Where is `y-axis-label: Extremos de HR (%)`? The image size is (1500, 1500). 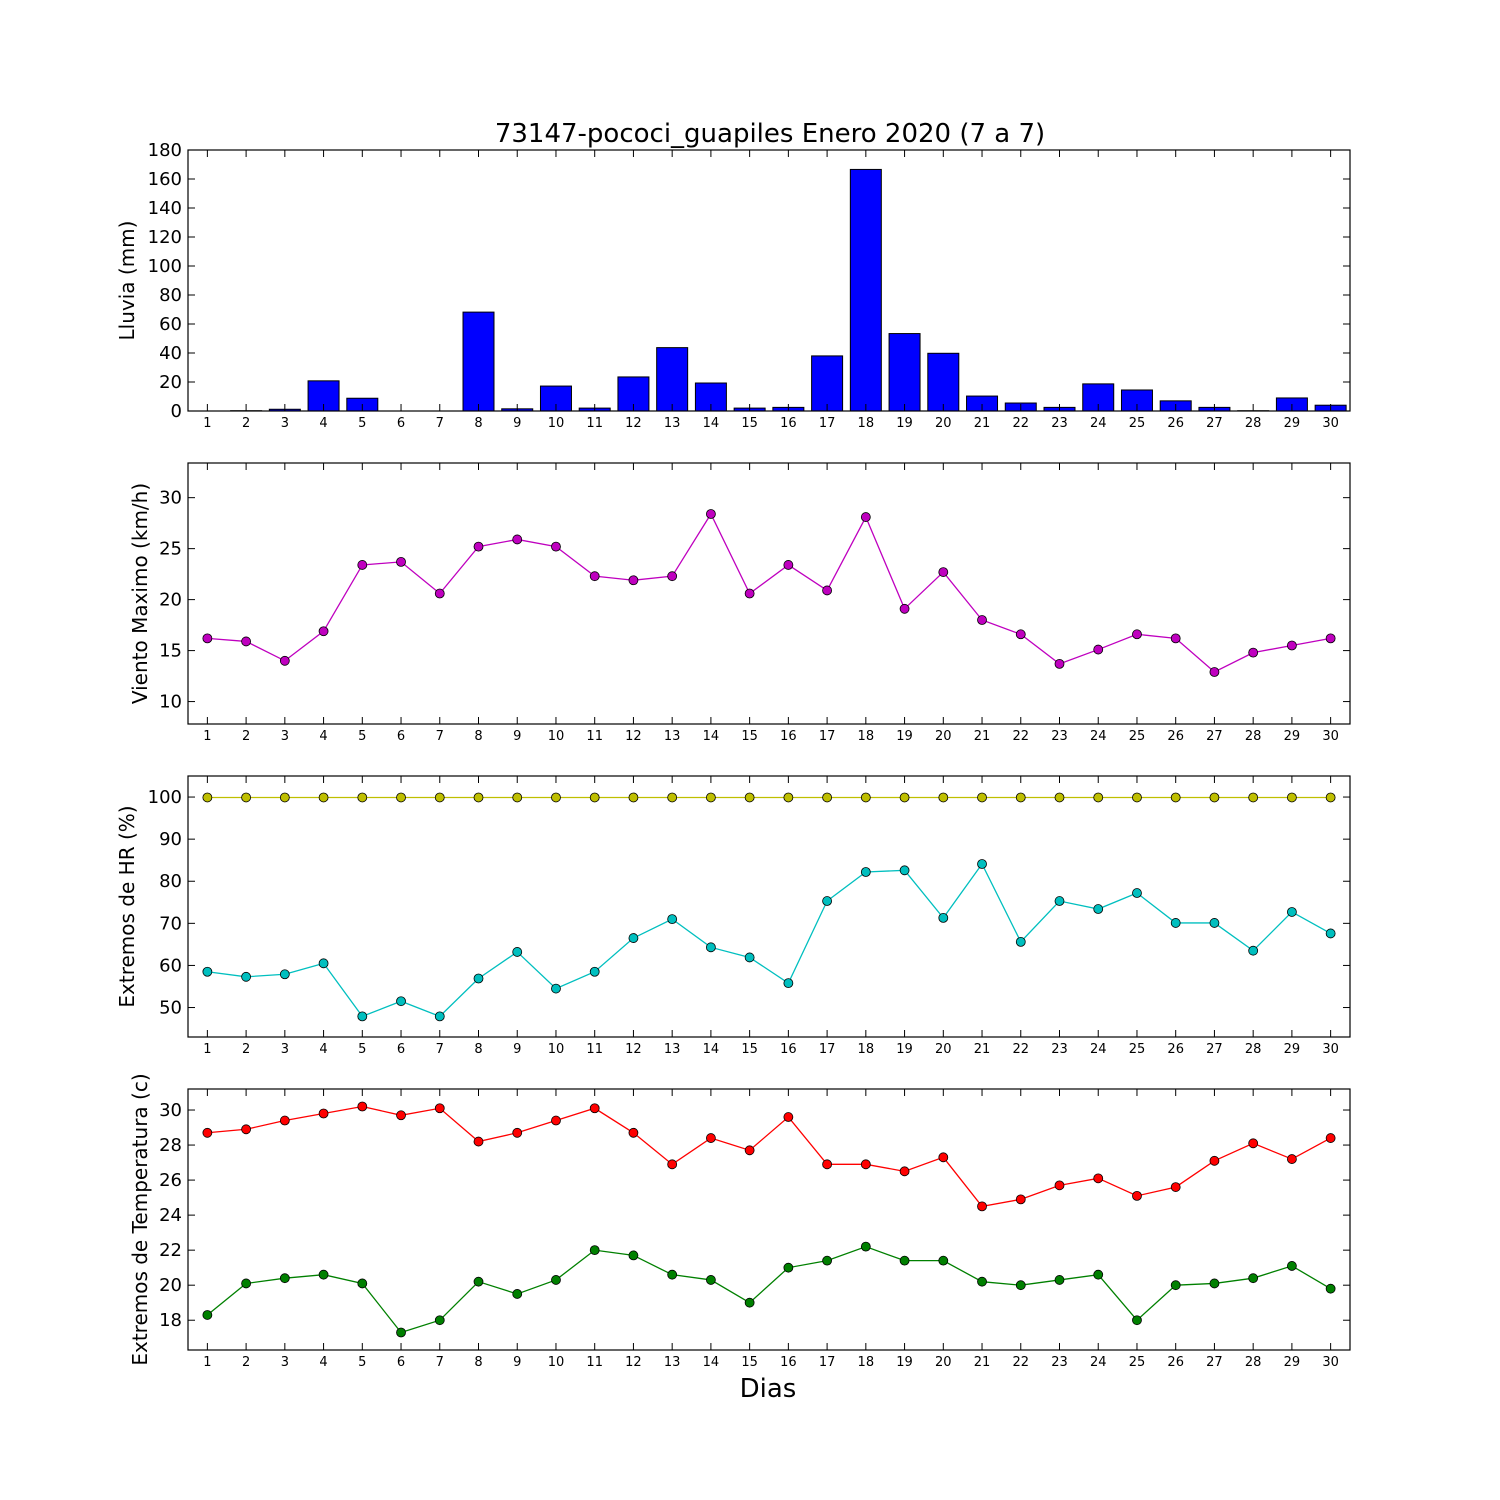
y-axis-label: Extremos de HR (%) is located at coordinates (127, 906).